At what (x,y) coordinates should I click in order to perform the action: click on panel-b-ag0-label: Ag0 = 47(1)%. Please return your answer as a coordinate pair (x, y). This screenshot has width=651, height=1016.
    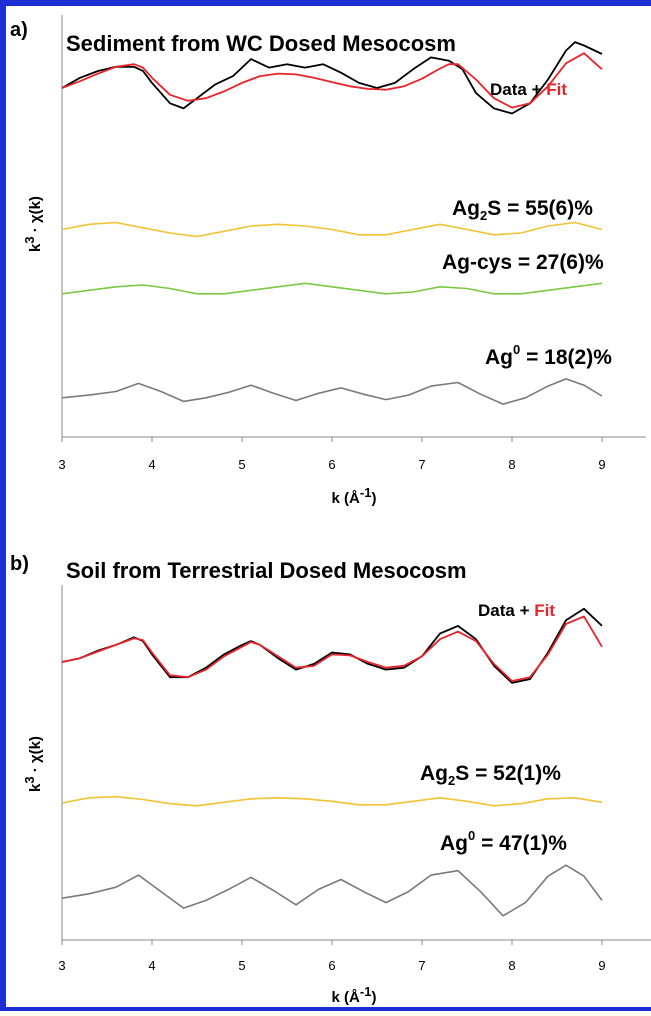
    Looking at the image, I should click on (503, 841).